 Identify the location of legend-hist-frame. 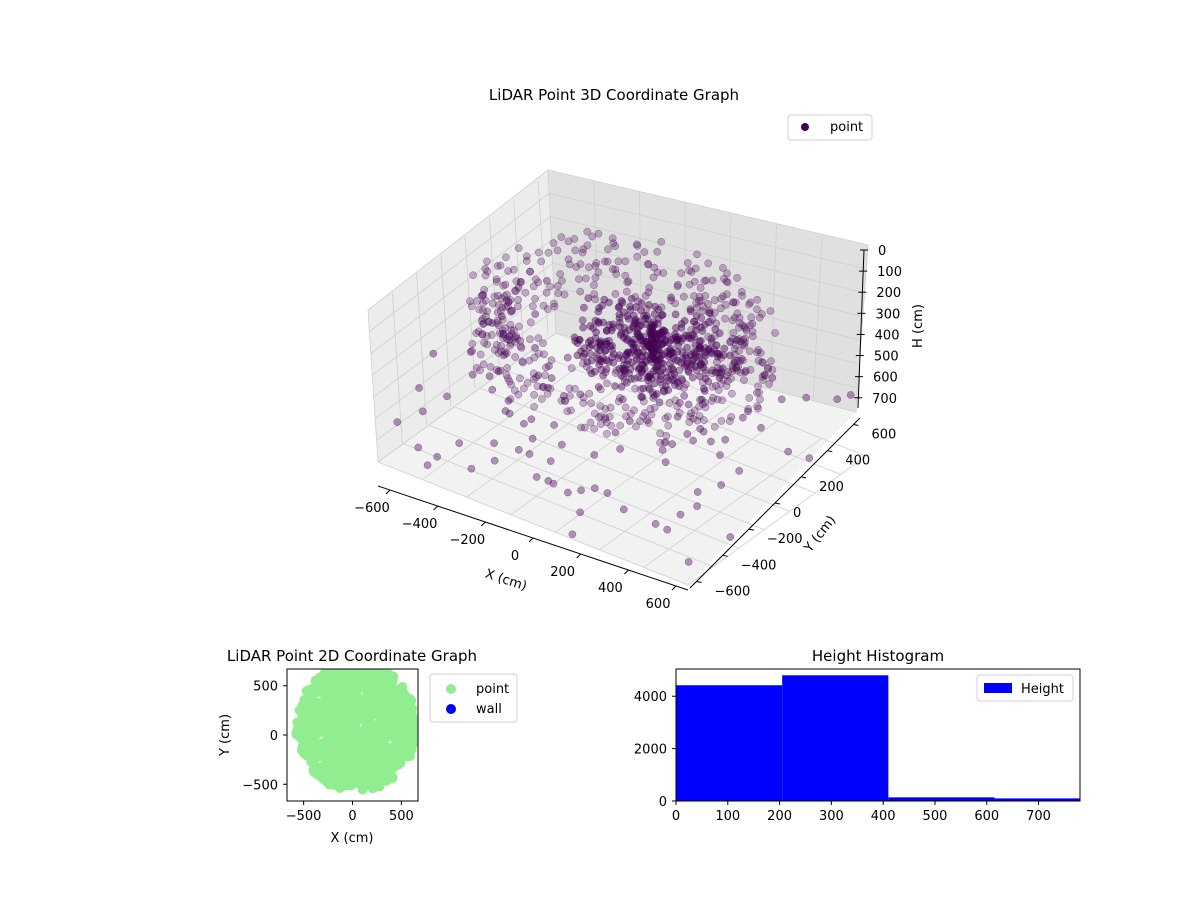
(1025, 688).